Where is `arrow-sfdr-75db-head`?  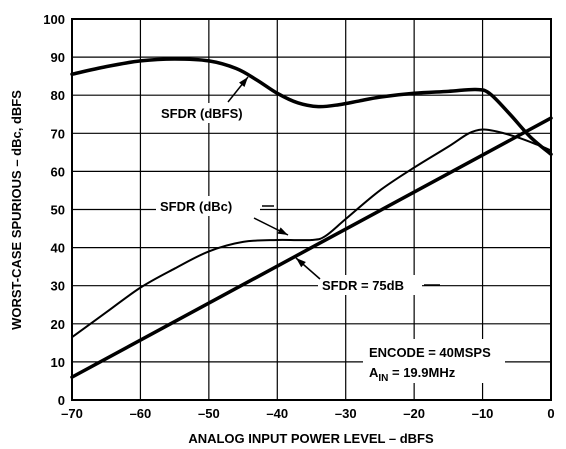
arrow-sfdr-75db-head is located at coordinates (301, 263).